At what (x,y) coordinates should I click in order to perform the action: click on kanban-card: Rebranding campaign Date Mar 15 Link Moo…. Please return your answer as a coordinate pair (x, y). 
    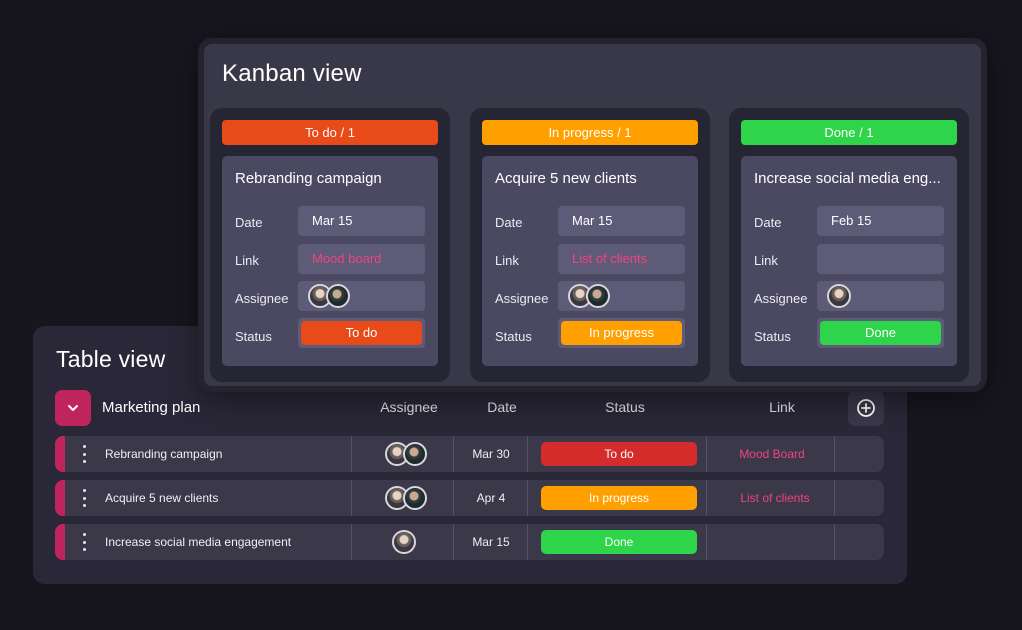
    Looking at the image, I should click on (330, 261).